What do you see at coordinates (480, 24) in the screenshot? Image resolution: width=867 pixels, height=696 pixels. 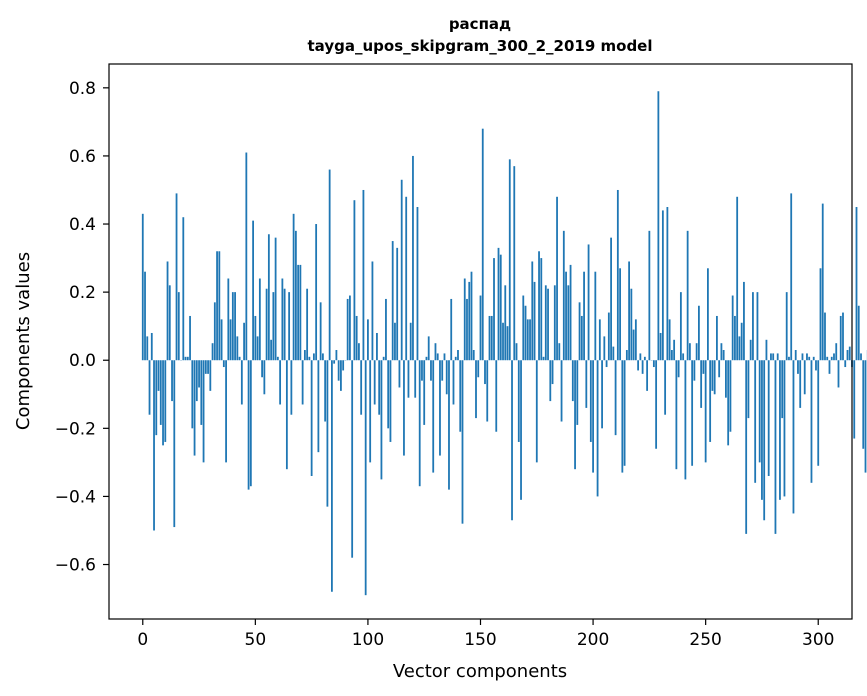 I see `chart-title: распад` at bounding box center [480, 24].